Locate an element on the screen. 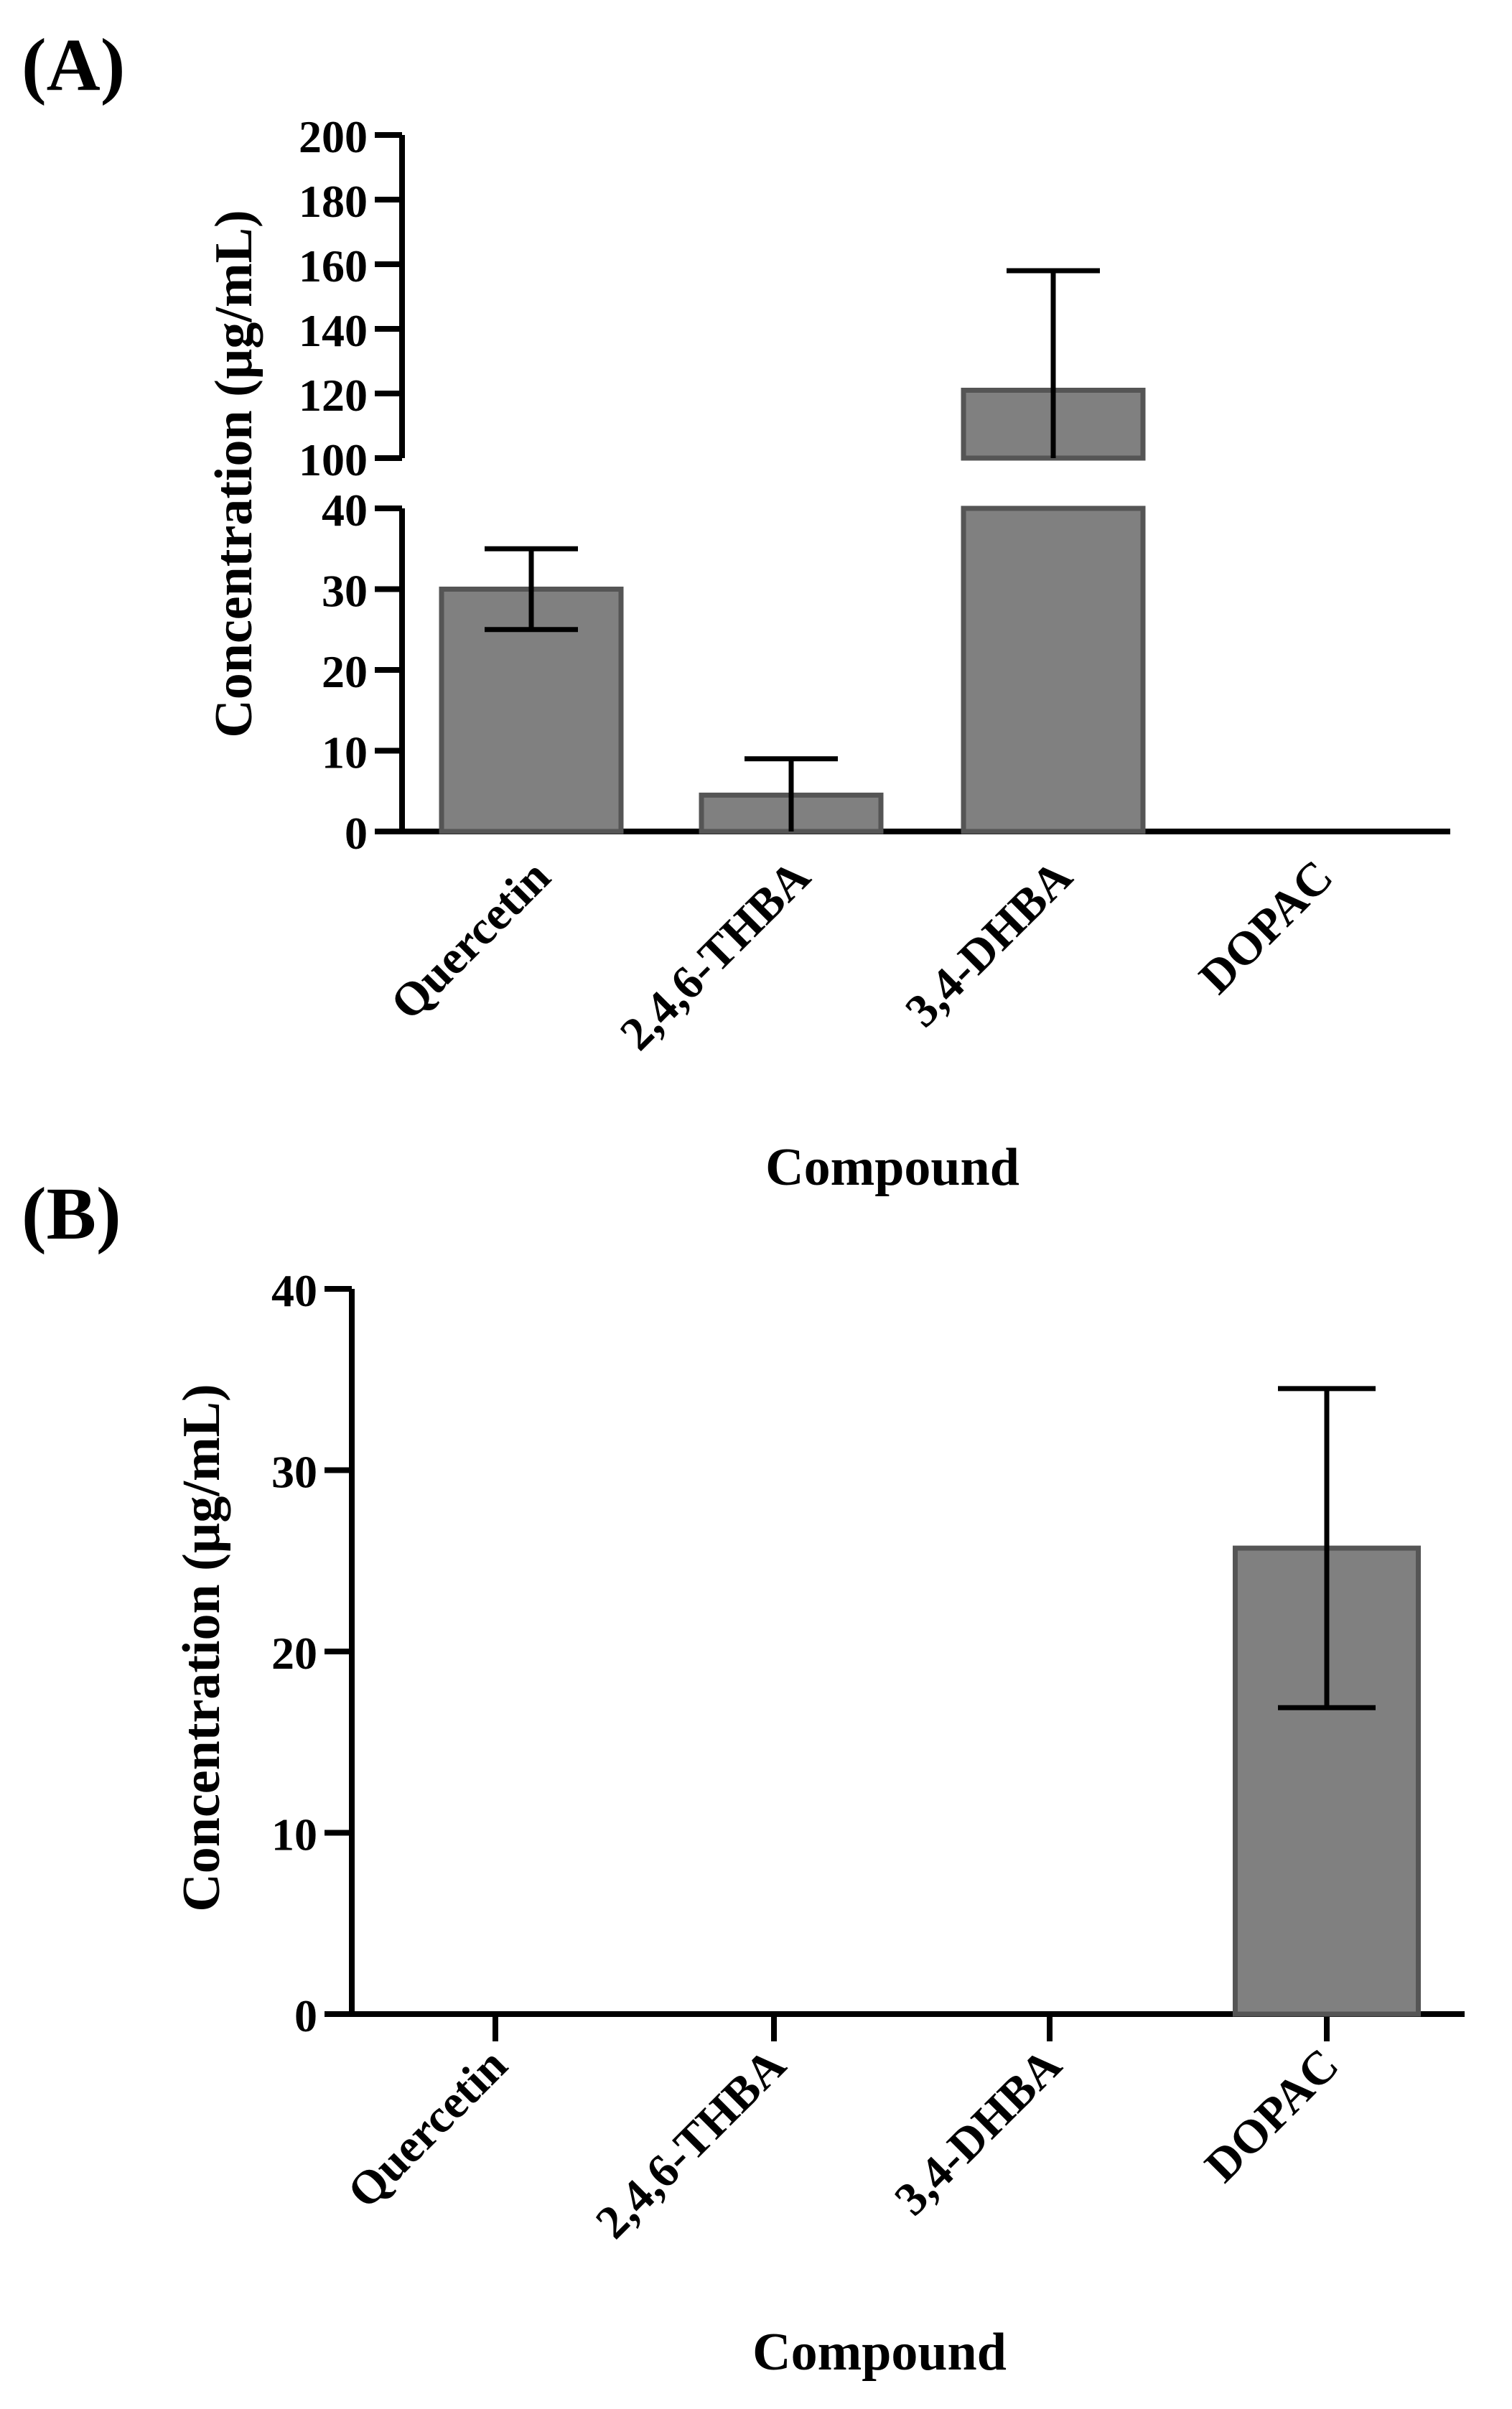 Image resolution: width=1512 pixels, height=2409 pixels. chart-b-y-label: Concentration (µg/mL) is located at coordinates (201, 1647).